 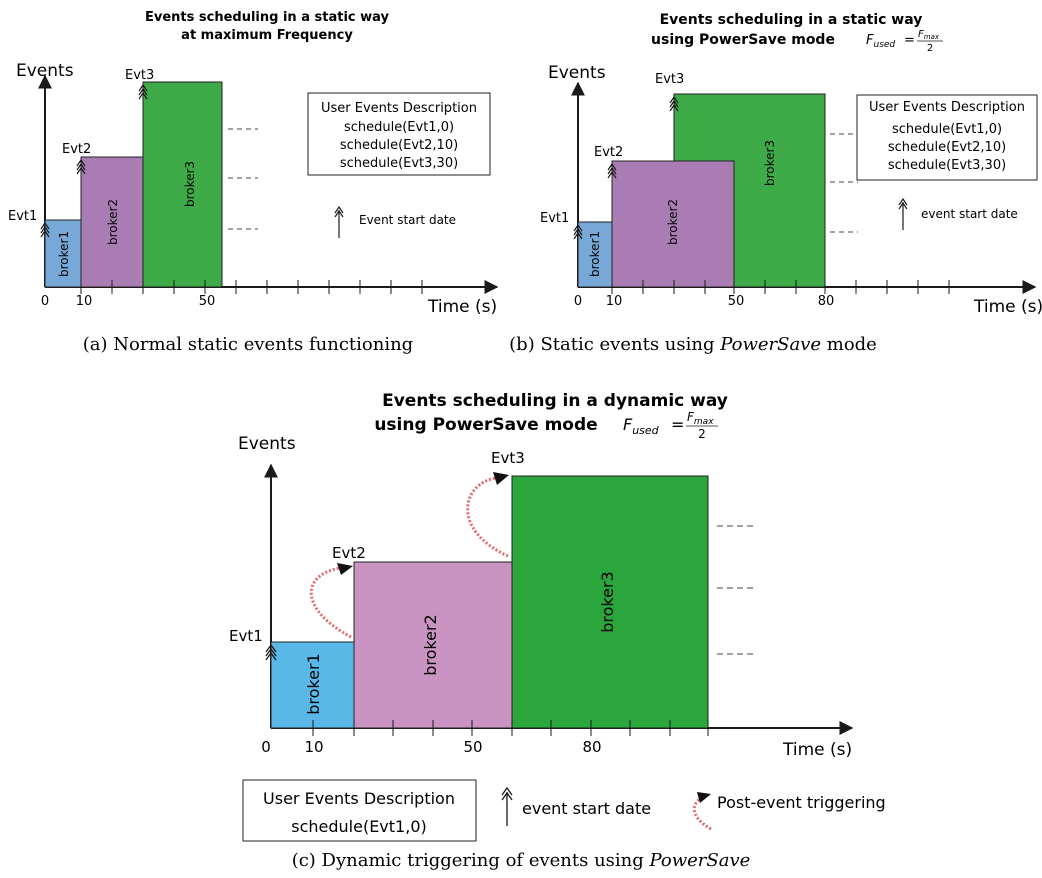 What do you see at coordinates (345, 569) in the screenshot?
I see `panel-c-post-event-arrowhead-1-icon` at bounding box center [345, 569].